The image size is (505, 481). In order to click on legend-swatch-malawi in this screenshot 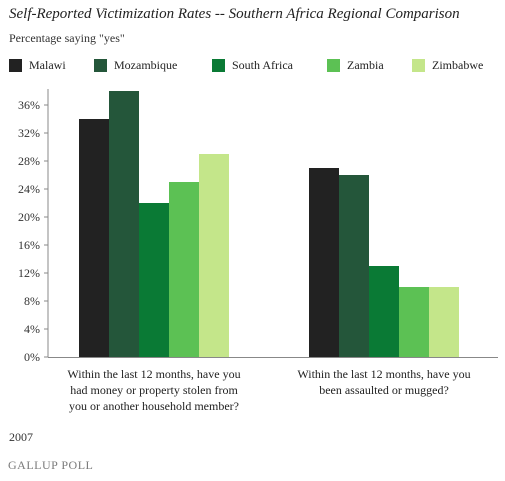, I will do `click(15, 65)`.